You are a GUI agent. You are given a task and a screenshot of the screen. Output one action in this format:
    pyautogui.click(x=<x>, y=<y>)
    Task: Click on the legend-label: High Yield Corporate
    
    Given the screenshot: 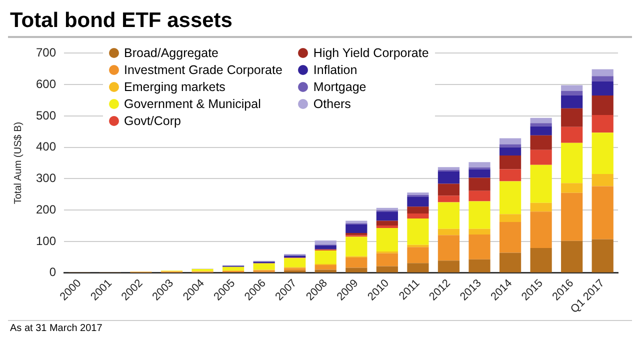 What is the action you would take?
    pyautogui.click(x=371, y=53)
    